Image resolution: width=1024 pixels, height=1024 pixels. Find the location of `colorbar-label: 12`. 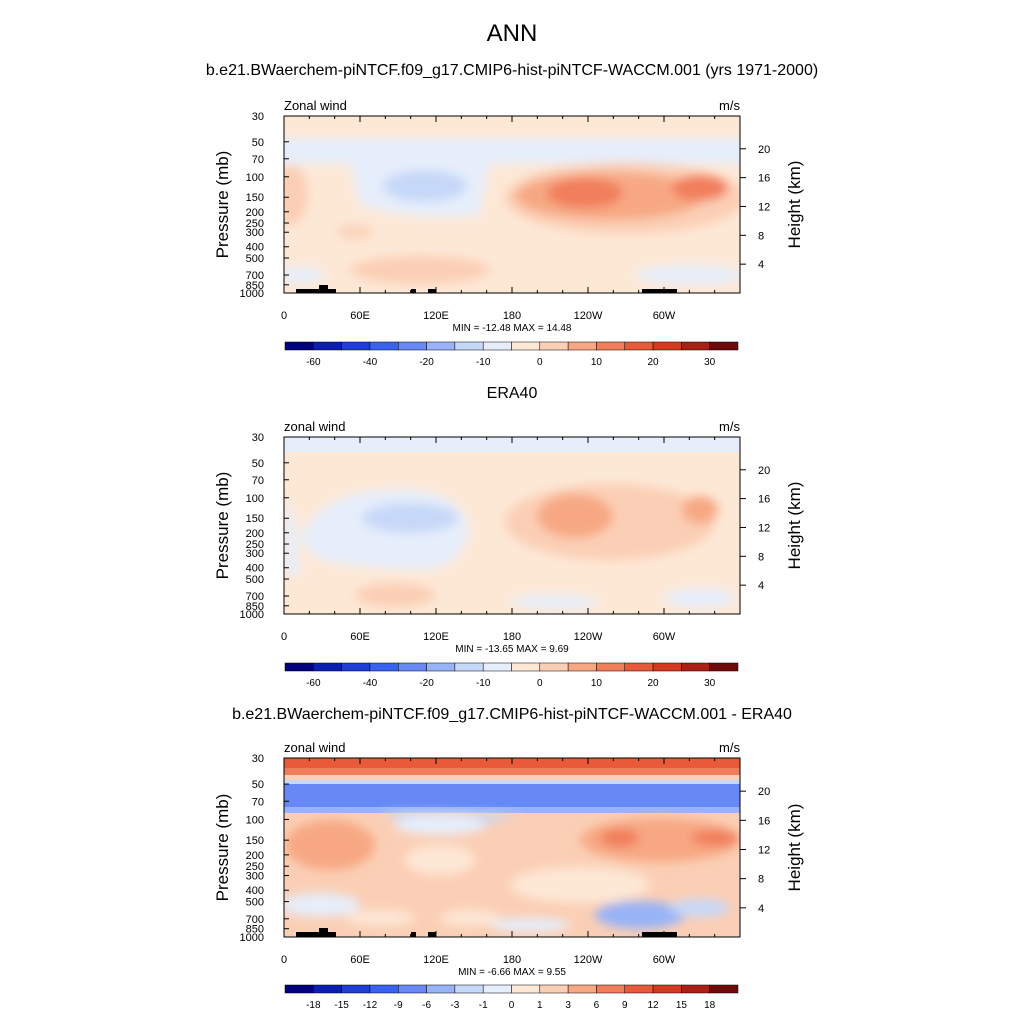

colorbar-label: 12 is located at coordinates (654, 1005).